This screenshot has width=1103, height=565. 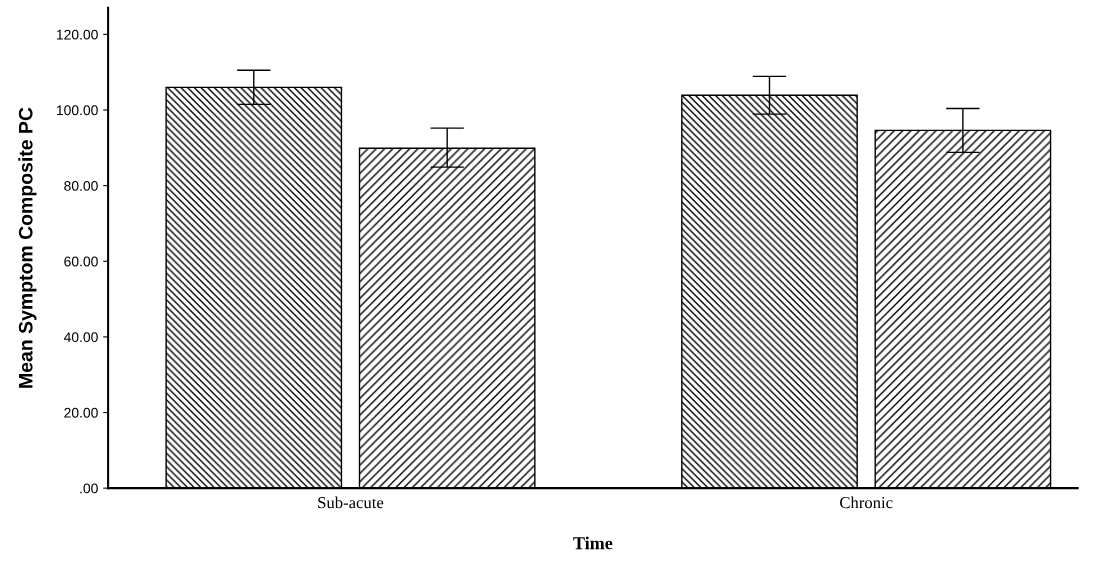 I want to click on y-tick-label: 100.00, so click(x=77, y=110).